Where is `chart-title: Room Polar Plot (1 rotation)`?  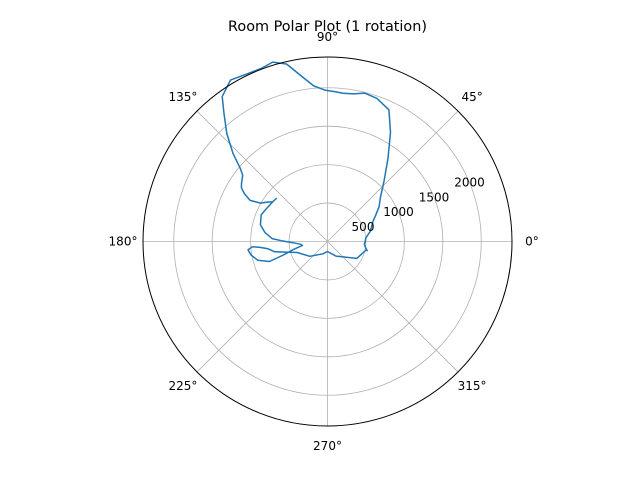 chart-title: Room Polar Plot (1 rotation) is located at coordinates (327, 27).